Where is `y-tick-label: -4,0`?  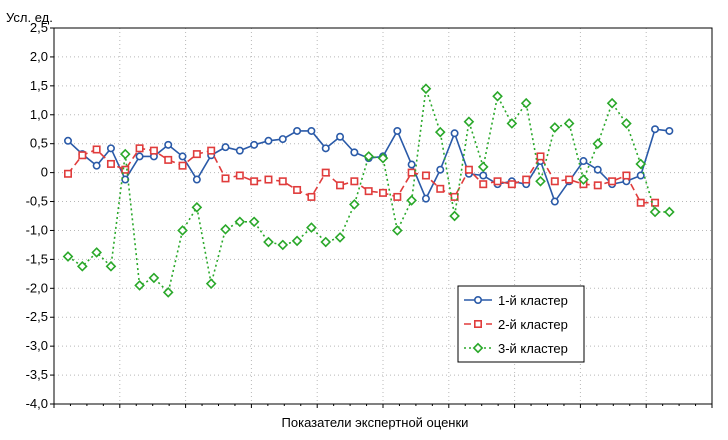
y-tick-label: -4,0 is located at coordinates (37, 403).